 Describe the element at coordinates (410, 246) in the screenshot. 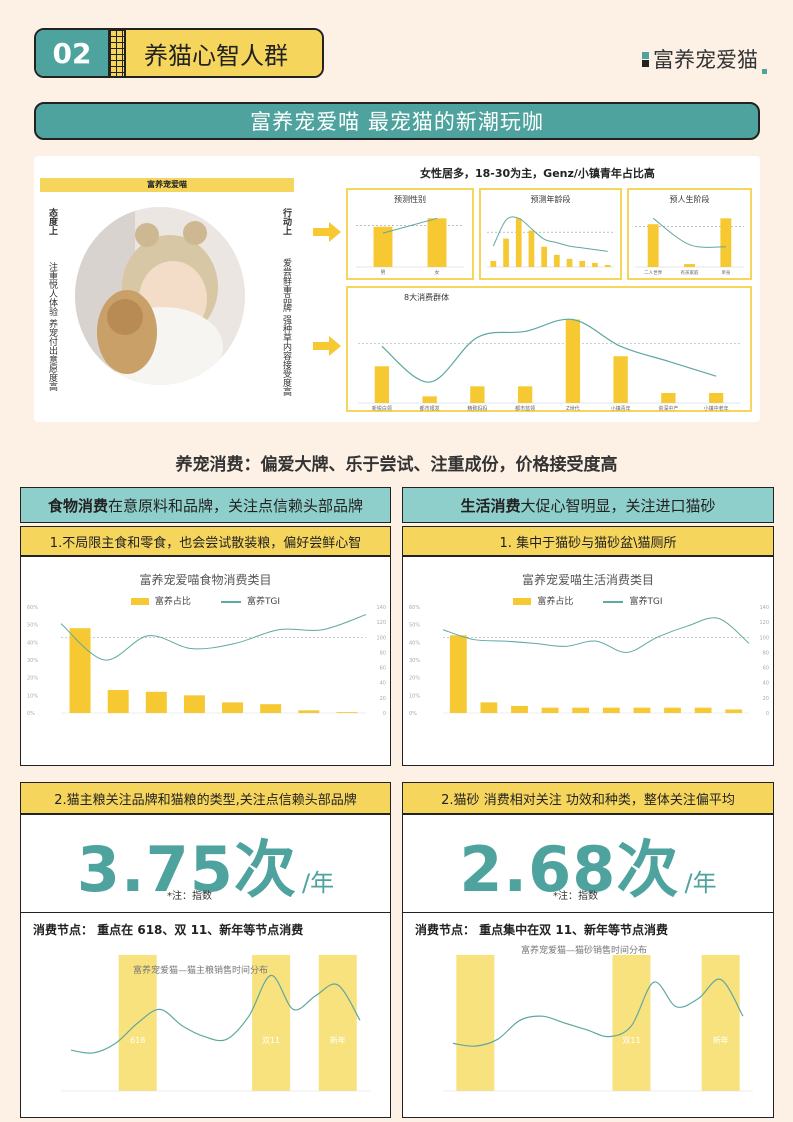

I see `gender-chart: 男女` at that location.